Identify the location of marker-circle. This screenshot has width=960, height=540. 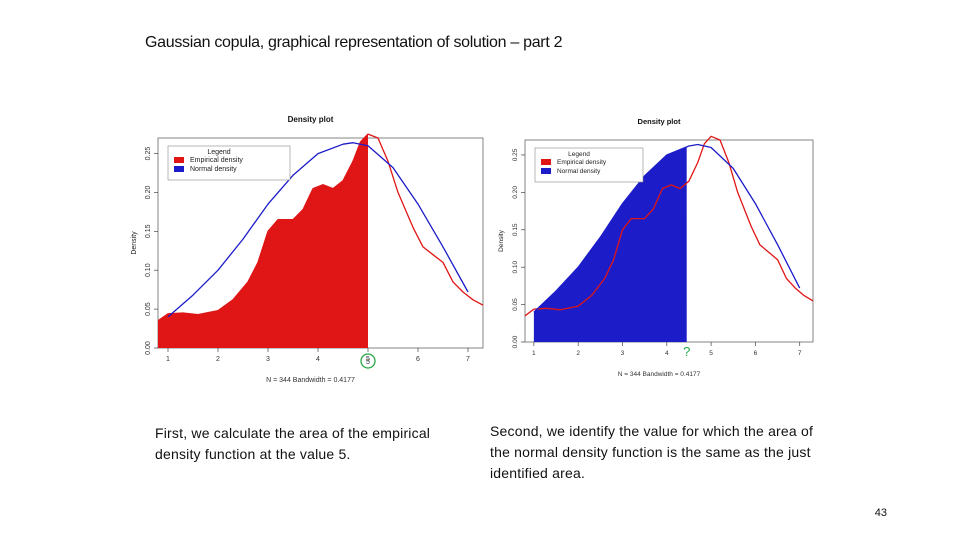
(368, 361).